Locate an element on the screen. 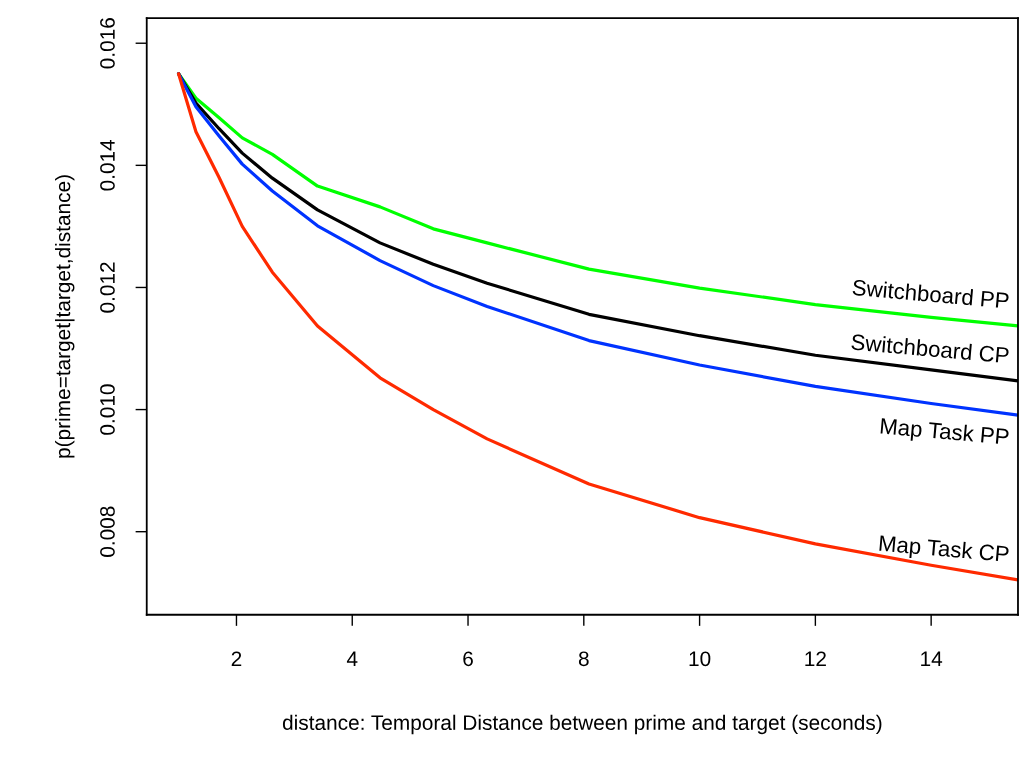  y-tick-label: 0.016 is located at coordinates (107, 43).